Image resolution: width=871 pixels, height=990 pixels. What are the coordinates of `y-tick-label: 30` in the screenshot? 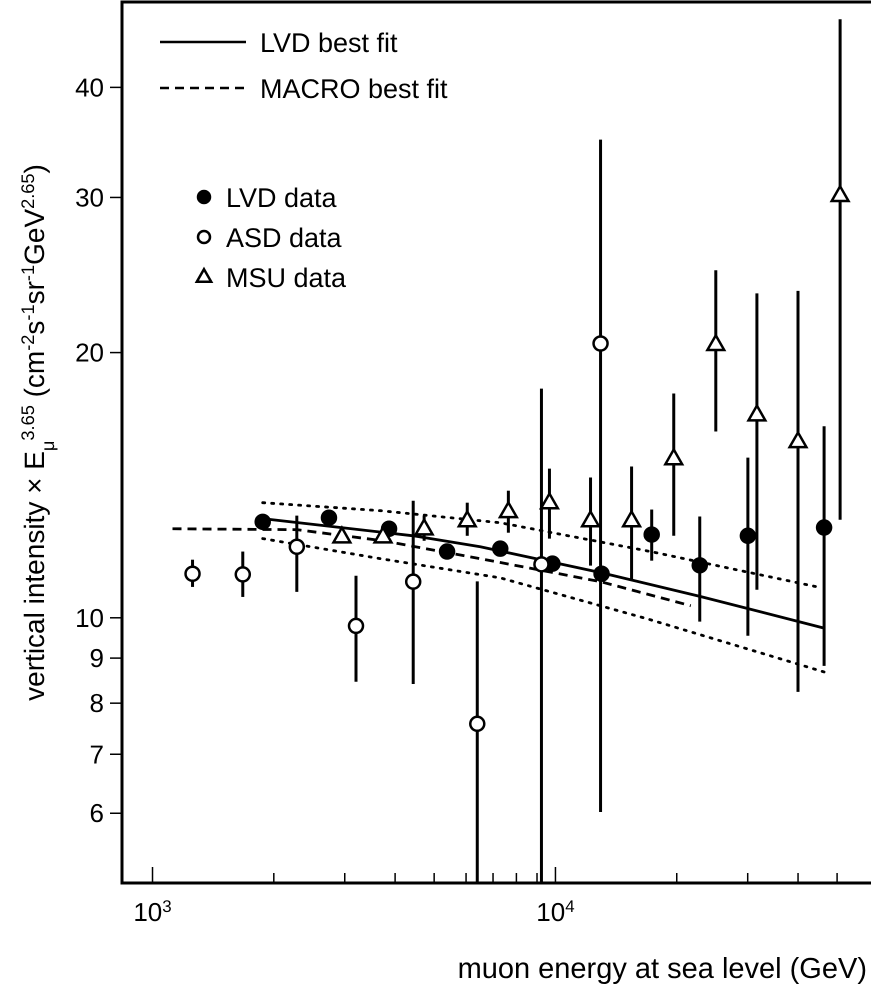 It's located at (89, 197).